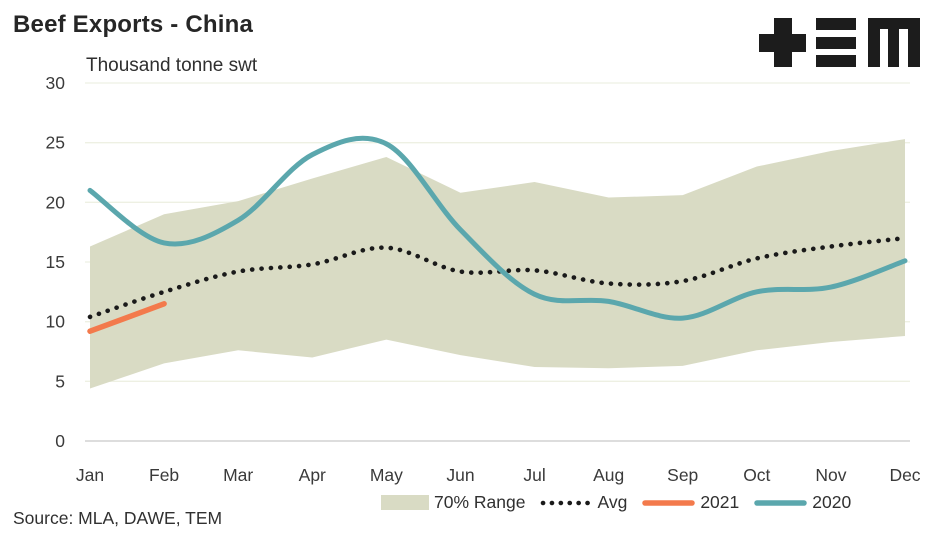  I want to click on svg-text: Nov, so click(830, 475).